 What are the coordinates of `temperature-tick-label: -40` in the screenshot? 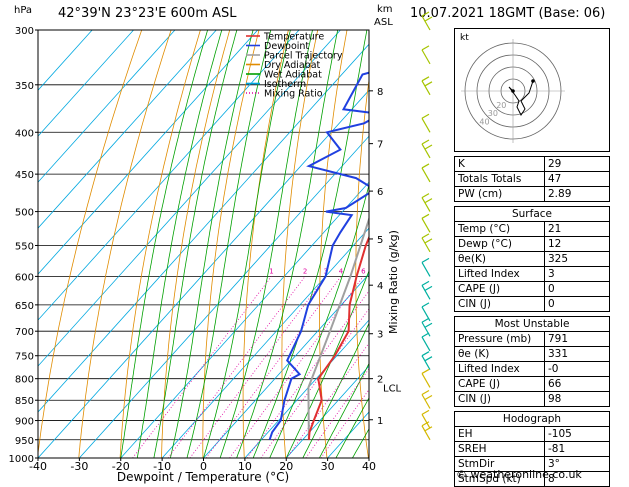 It's located at (38, 466).